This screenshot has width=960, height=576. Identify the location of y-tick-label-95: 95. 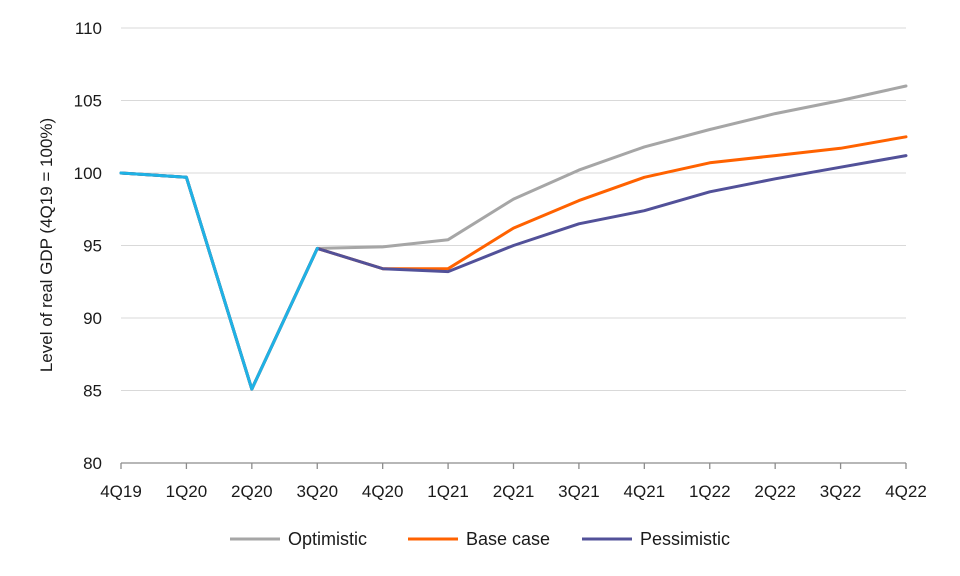
(92, 246).